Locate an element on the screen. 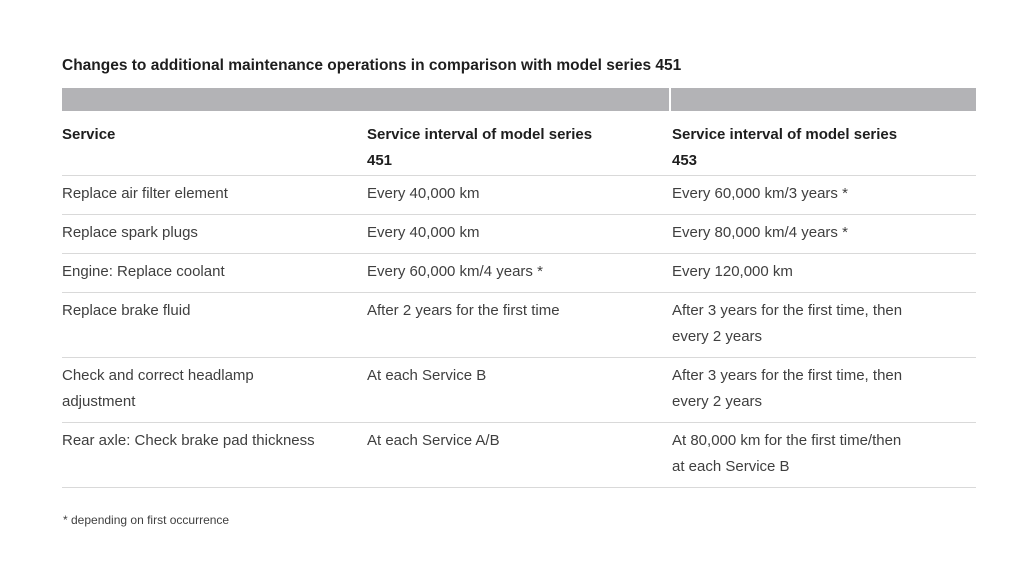 Image resolution: width=1024 pixels, height=576 pixels. cell-service: Rear axle: Check brake pad thickness is located at coordinates (188, 440).